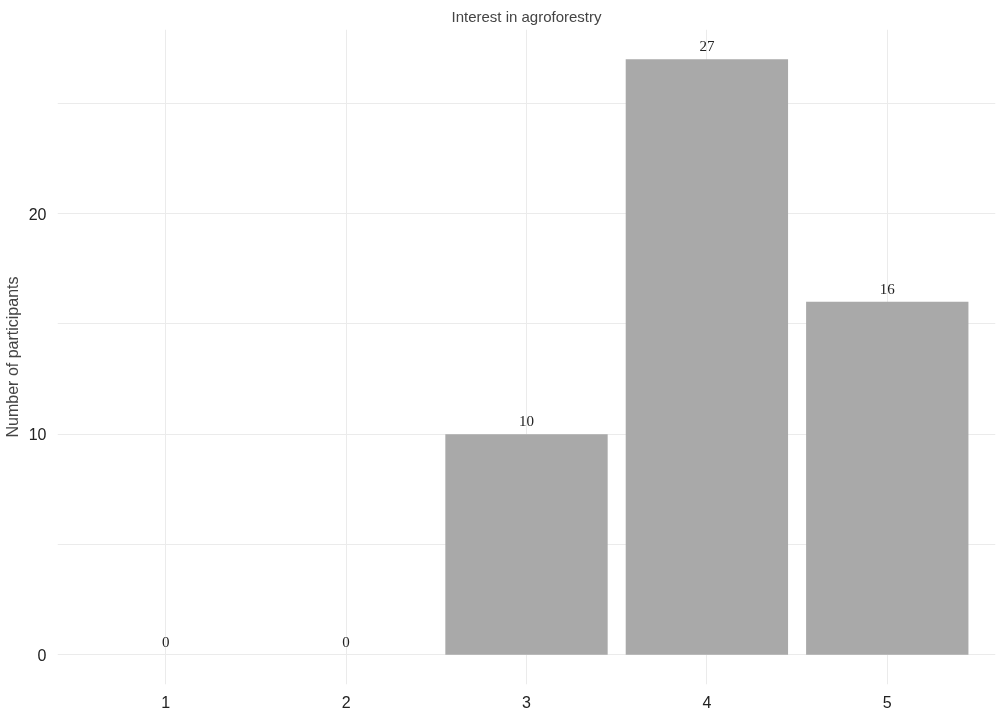 Image resolution: width=1006 pixels, height=715 pixels. Describe the element at coordinates (37, 214) in the screenshot. I see `y-tick-label: 20` at that location.